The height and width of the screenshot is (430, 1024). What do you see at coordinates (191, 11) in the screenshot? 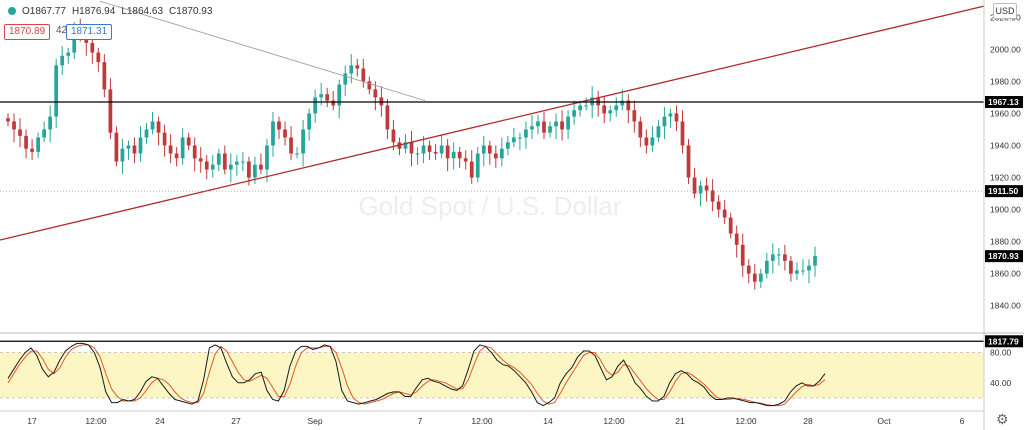
I see `close-value: C1870.93` at bounding box center [191, 11].